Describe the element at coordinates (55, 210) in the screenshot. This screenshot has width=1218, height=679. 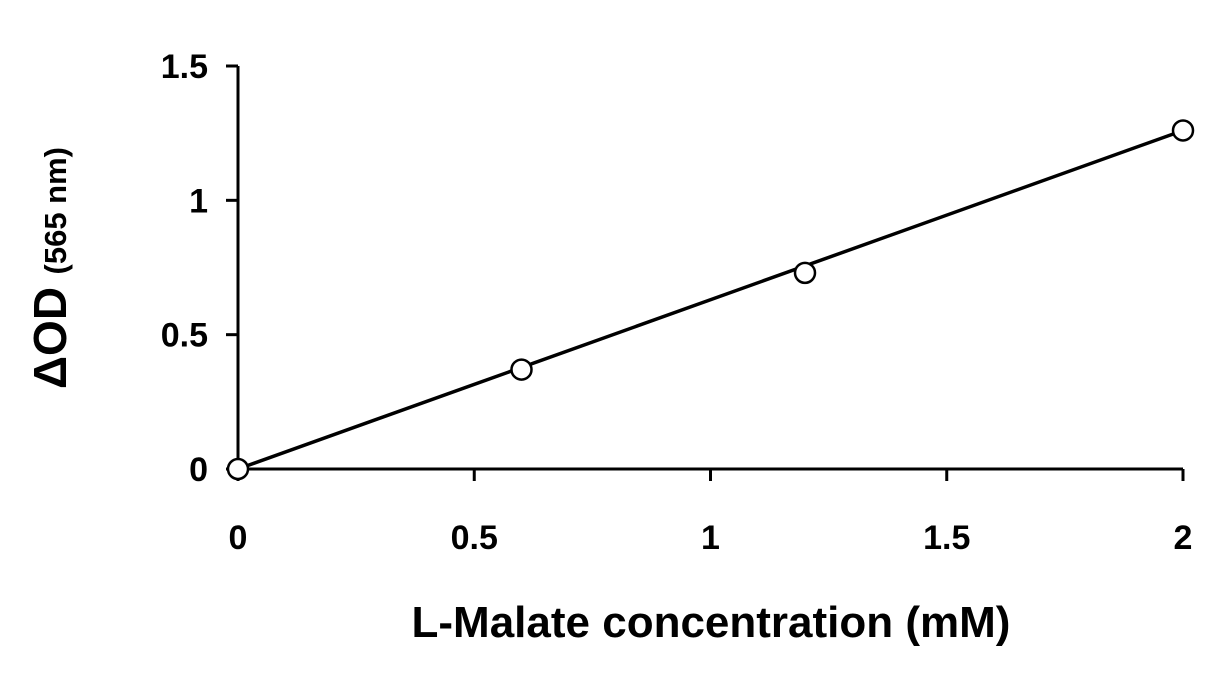
I see `y-axis-title-sub: (565 nm)` at that location.